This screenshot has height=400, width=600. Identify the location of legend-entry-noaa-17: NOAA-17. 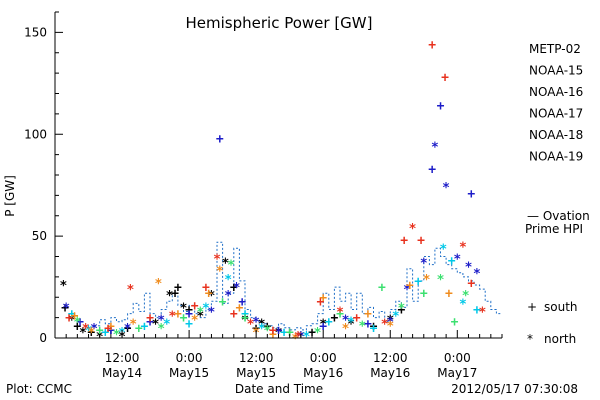
(556, 114).